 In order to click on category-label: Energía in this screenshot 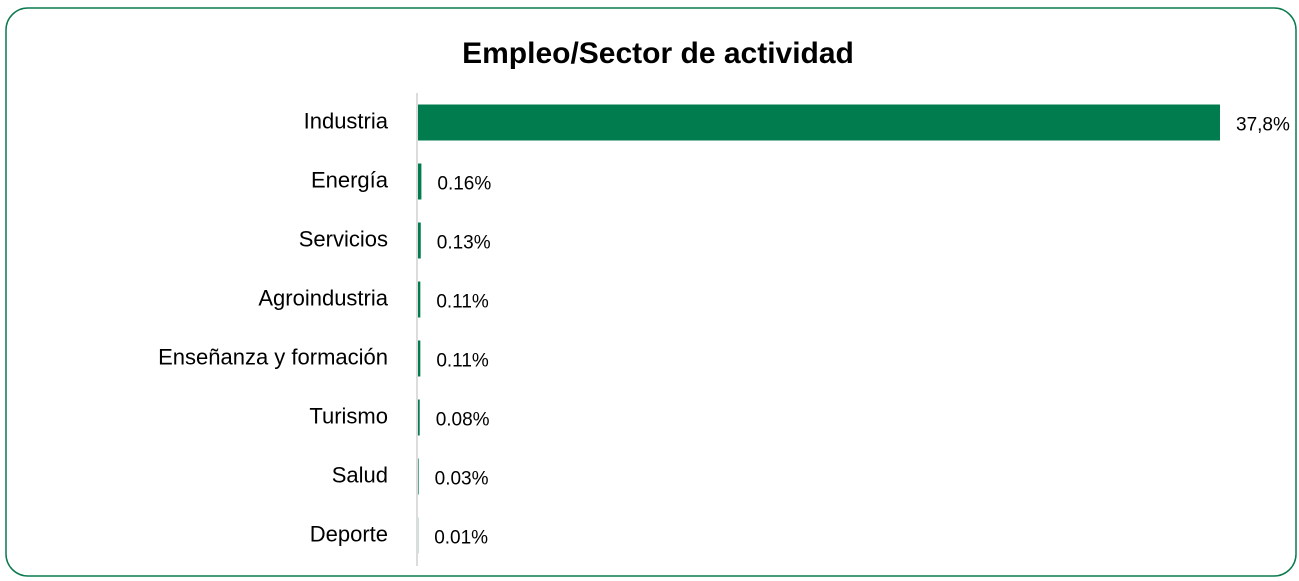, I will do `click(350, 179)`.